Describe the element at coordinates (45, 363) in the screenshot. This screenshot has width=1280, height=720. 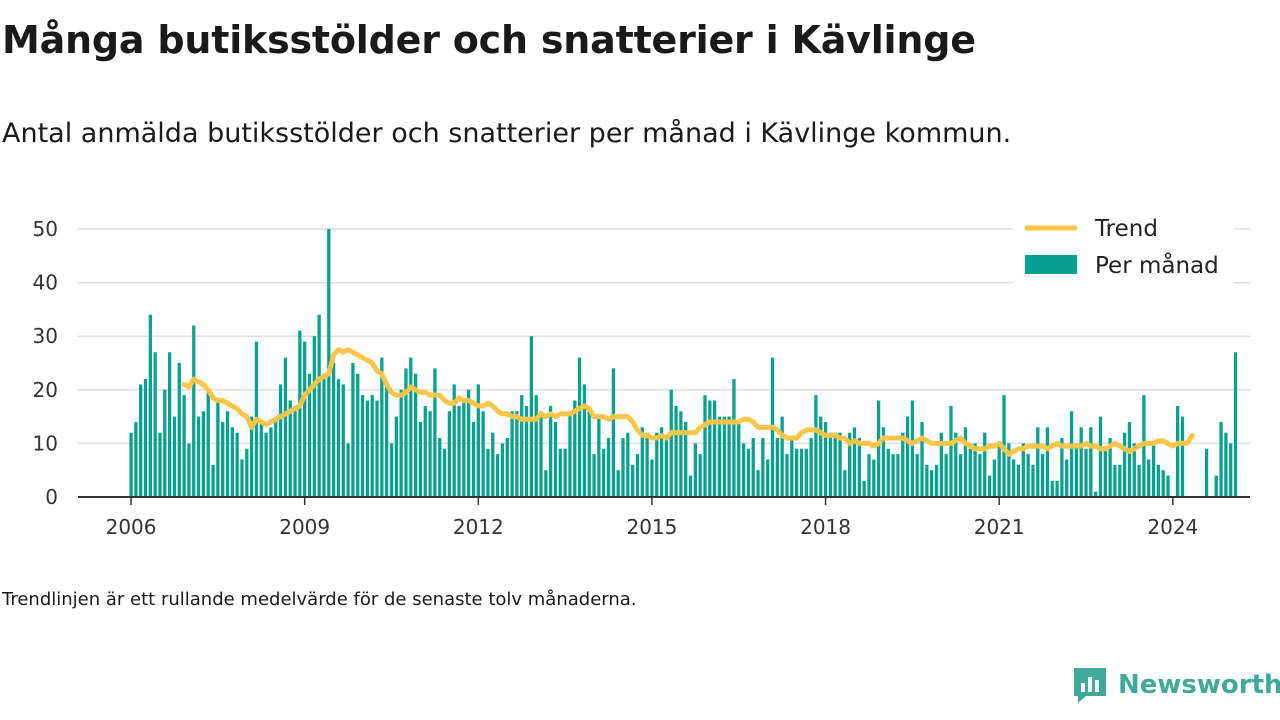
I see `y-axis-ticks: 0 10 20 30 40 50` at that location.